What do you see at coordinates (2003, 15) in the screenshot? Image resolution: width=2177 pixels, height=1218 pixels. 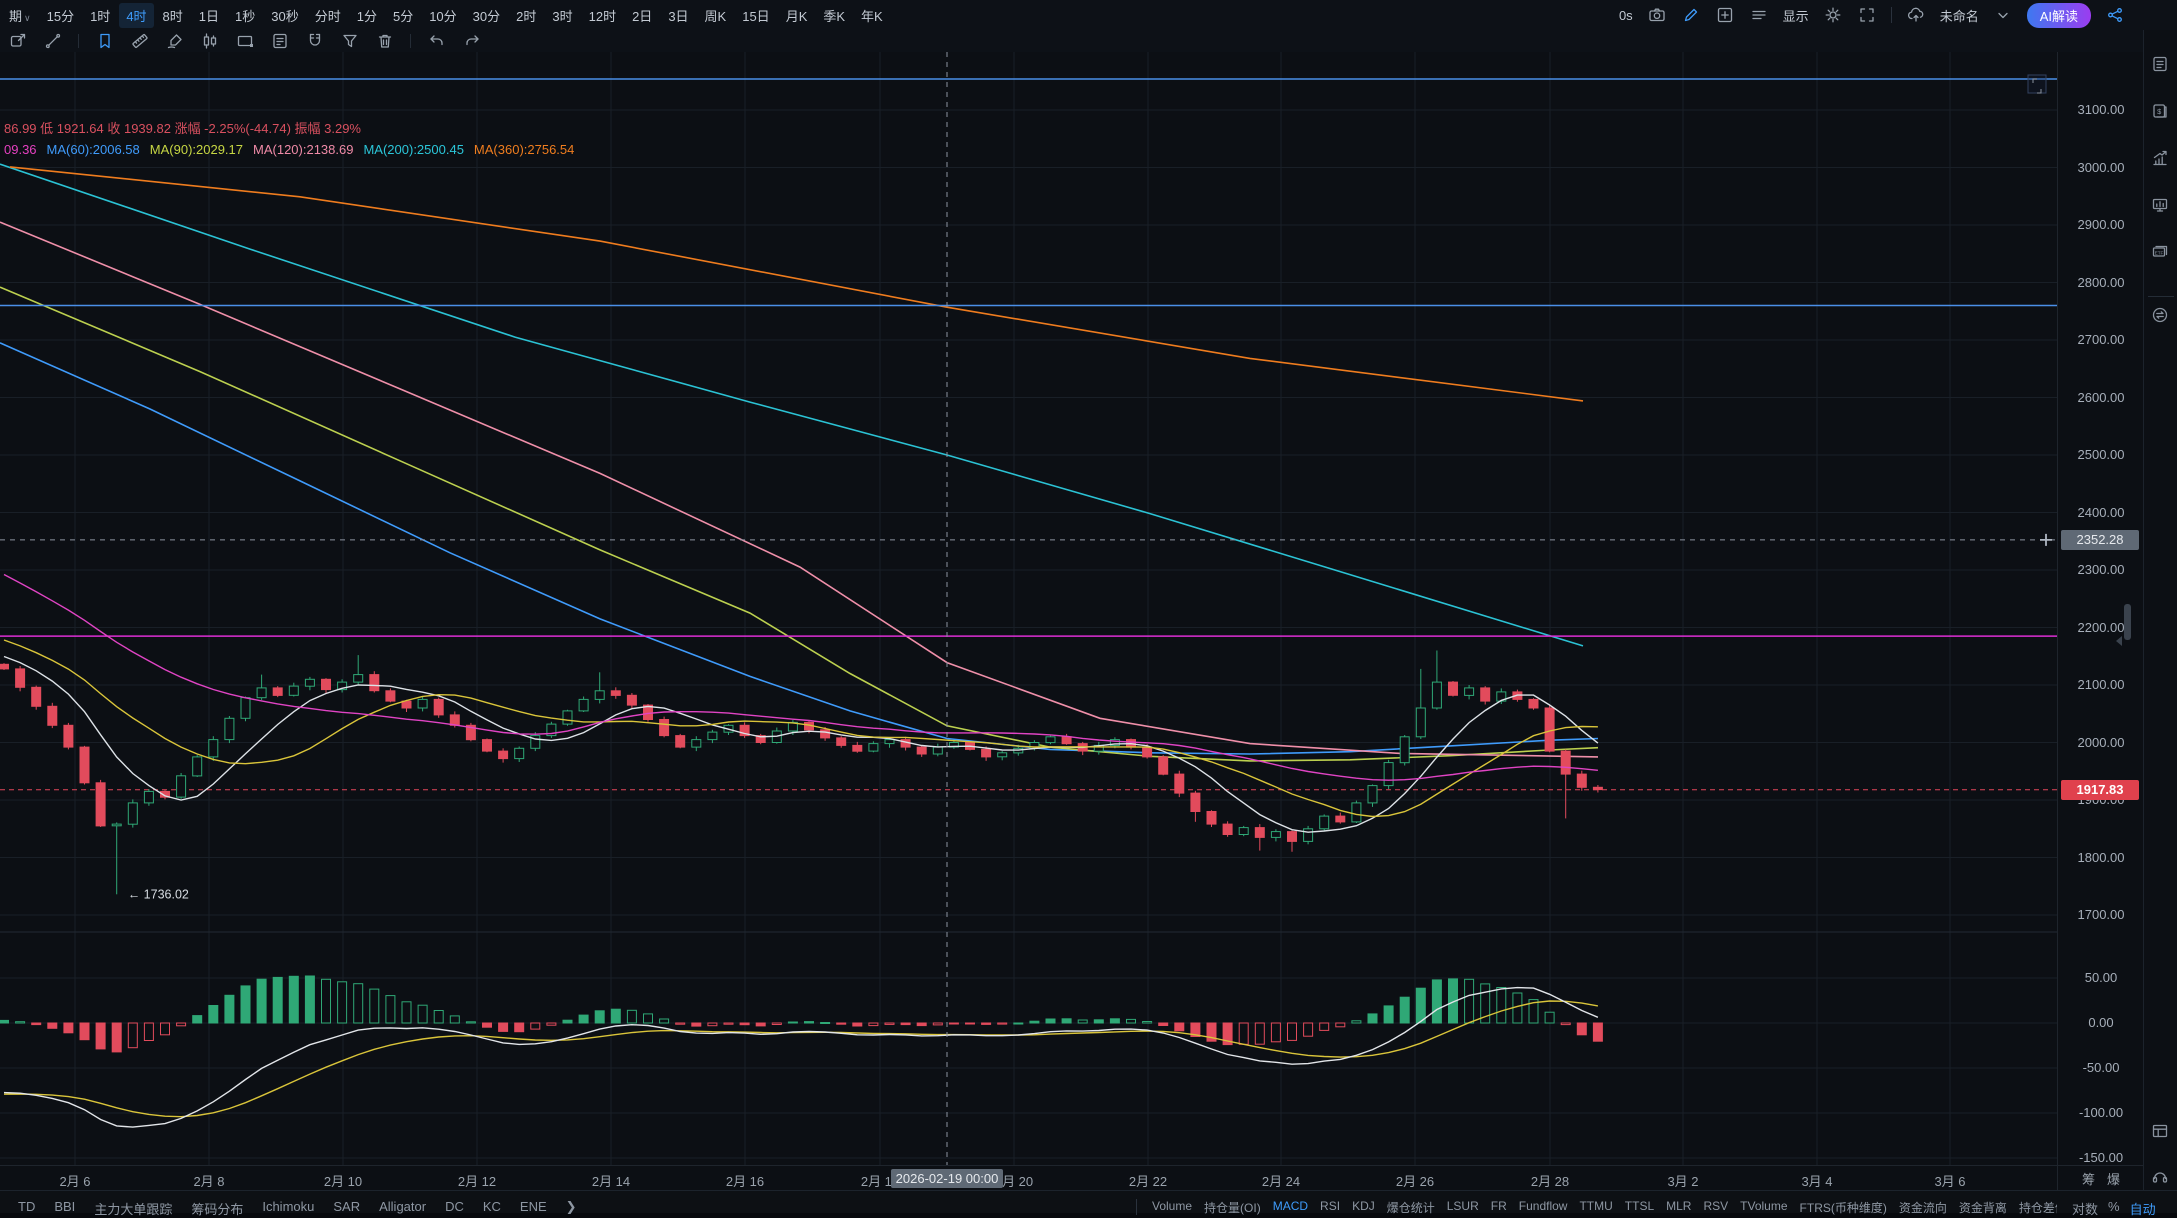 I see `chevron-down-icon` at bounding box center [2003, 15].